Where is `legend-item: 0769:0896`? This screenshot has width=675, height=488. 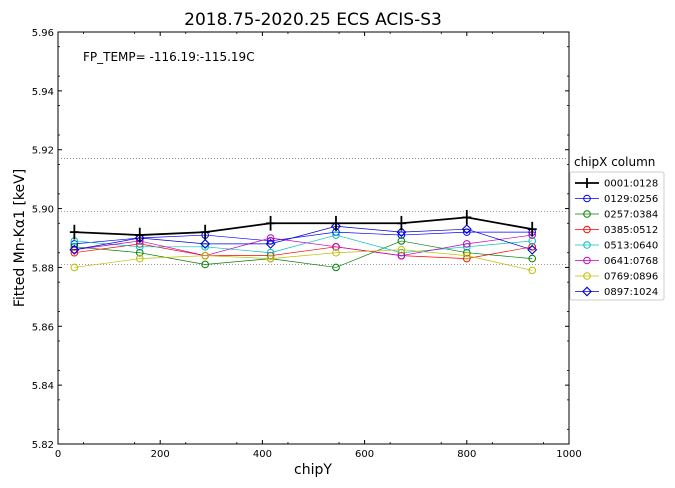
legend-item: 0769:0896 is located at coordinates (616, 277).